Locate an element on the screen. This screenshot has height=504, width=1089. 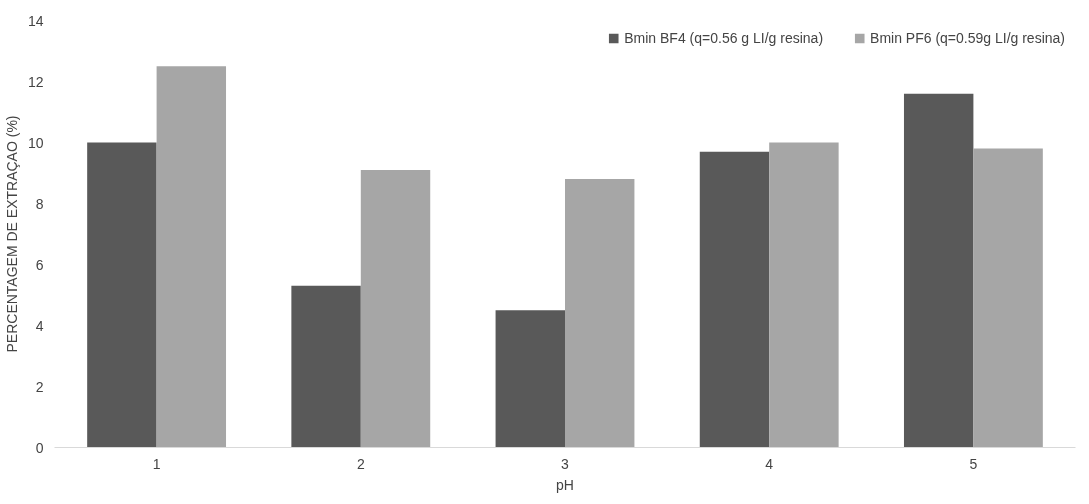
y-tick-label: 10 is located at coordinates (35, 142).